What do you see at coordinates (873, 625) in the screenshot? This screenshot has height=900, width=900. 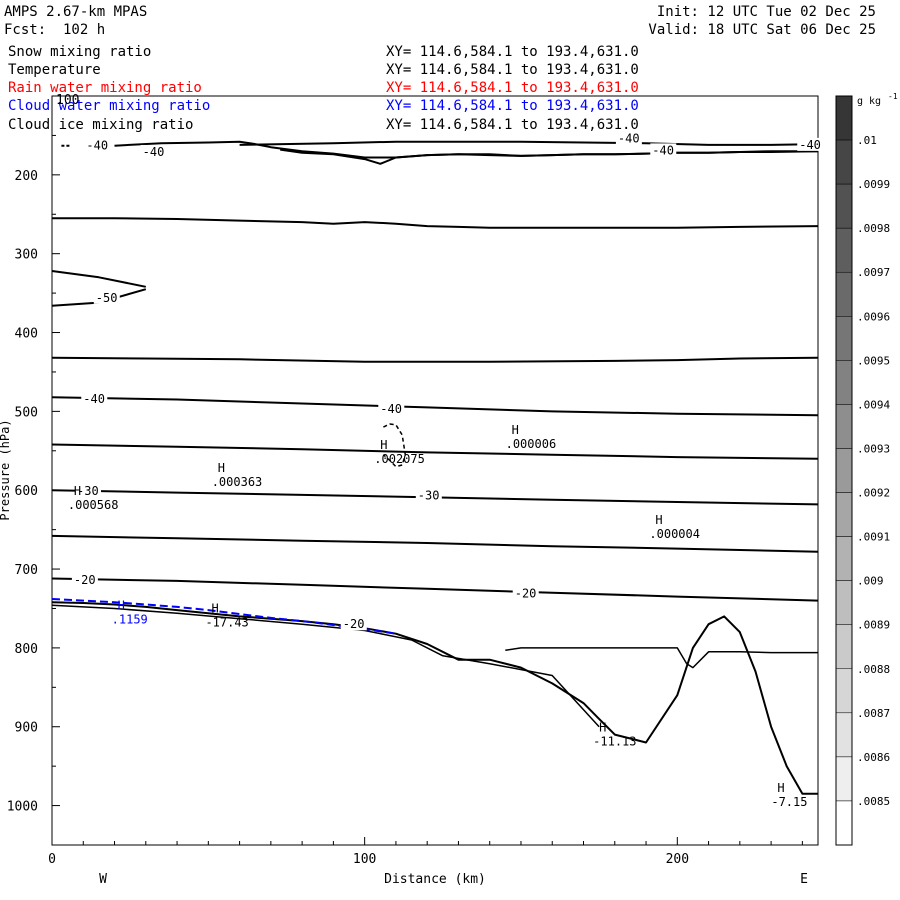 I see `colorbar-level-label: .0089` at bounding box center [873, 625].